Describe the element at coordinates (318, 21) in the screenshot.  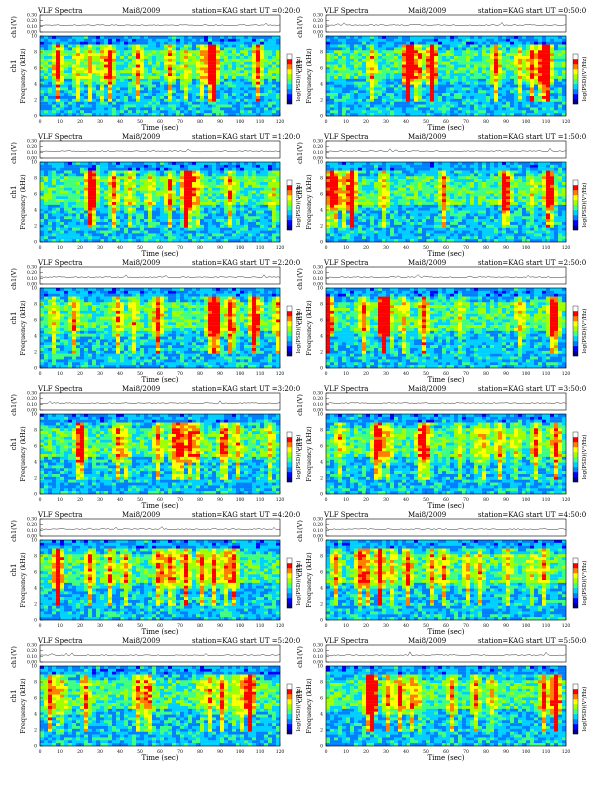
I see `voltage-tick-label: 0.20` at that location.